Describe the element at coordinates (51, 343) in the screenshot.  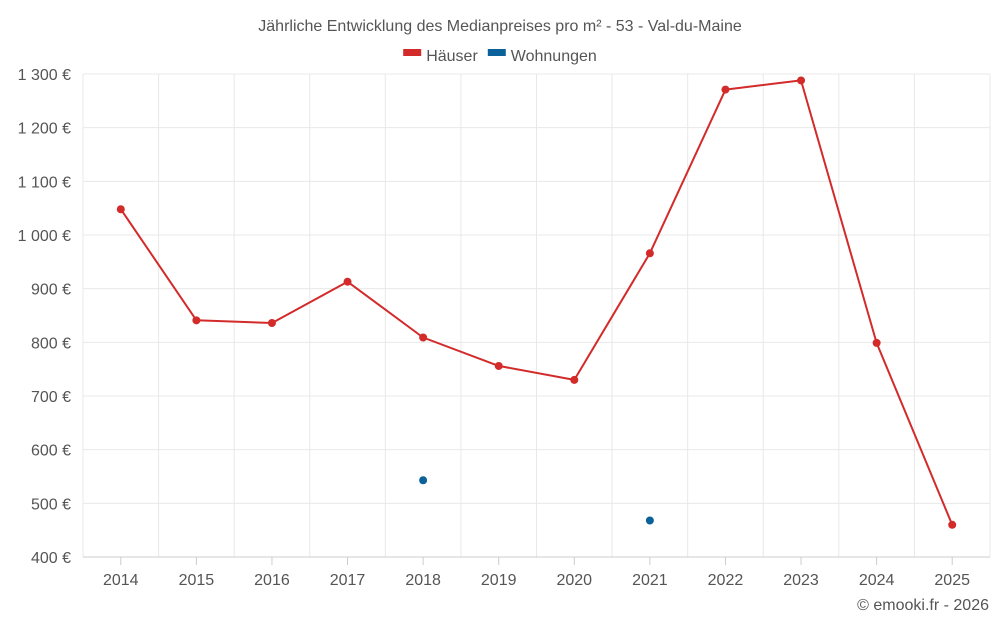
I see `y-tick-label: 800 €` at that location.